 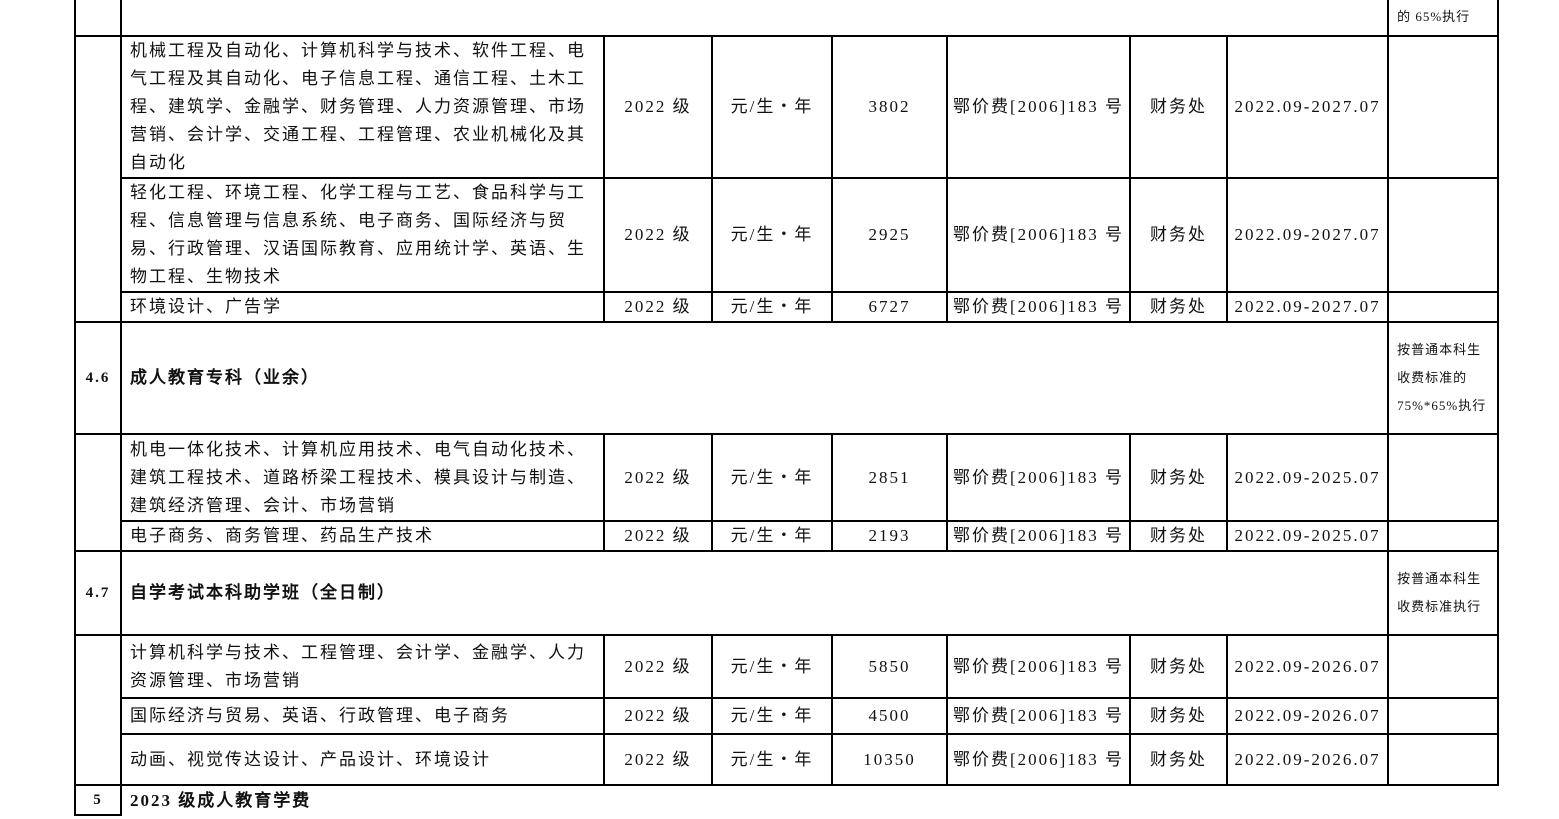 What do you see at coordinates (889, 716) in the screenshot?
I see `amount-cell: 4500` at bounding box center [889, 716].